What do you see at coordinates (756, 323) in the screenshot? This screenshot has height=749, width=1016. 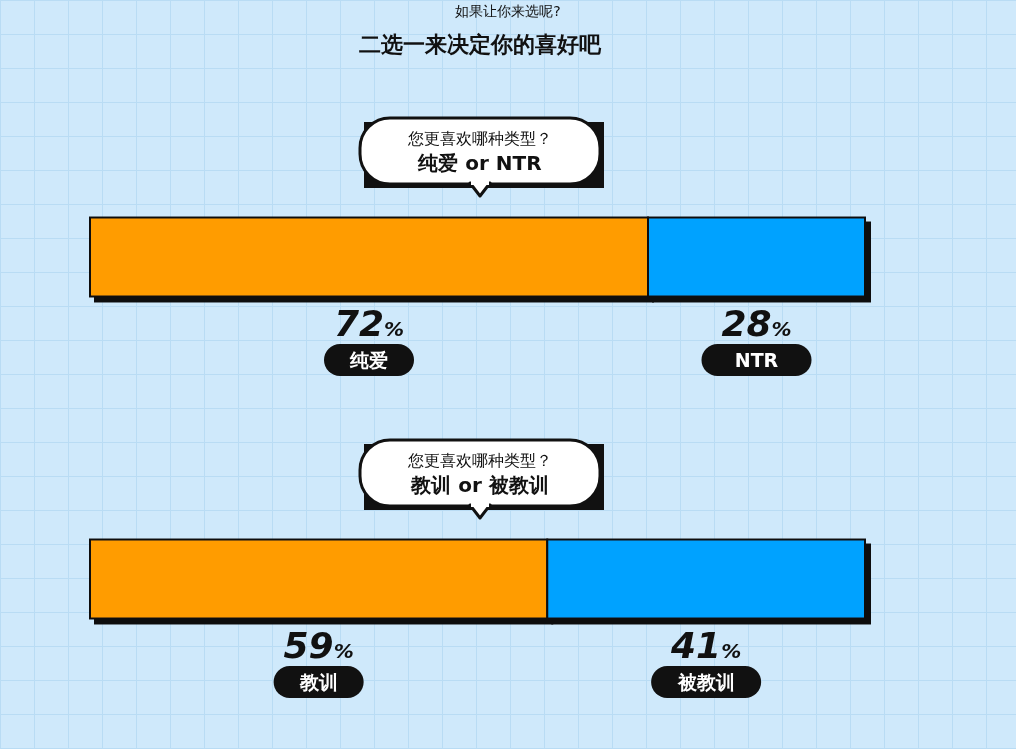 I see `data-label: 28%` at bounding box center [756, 323].